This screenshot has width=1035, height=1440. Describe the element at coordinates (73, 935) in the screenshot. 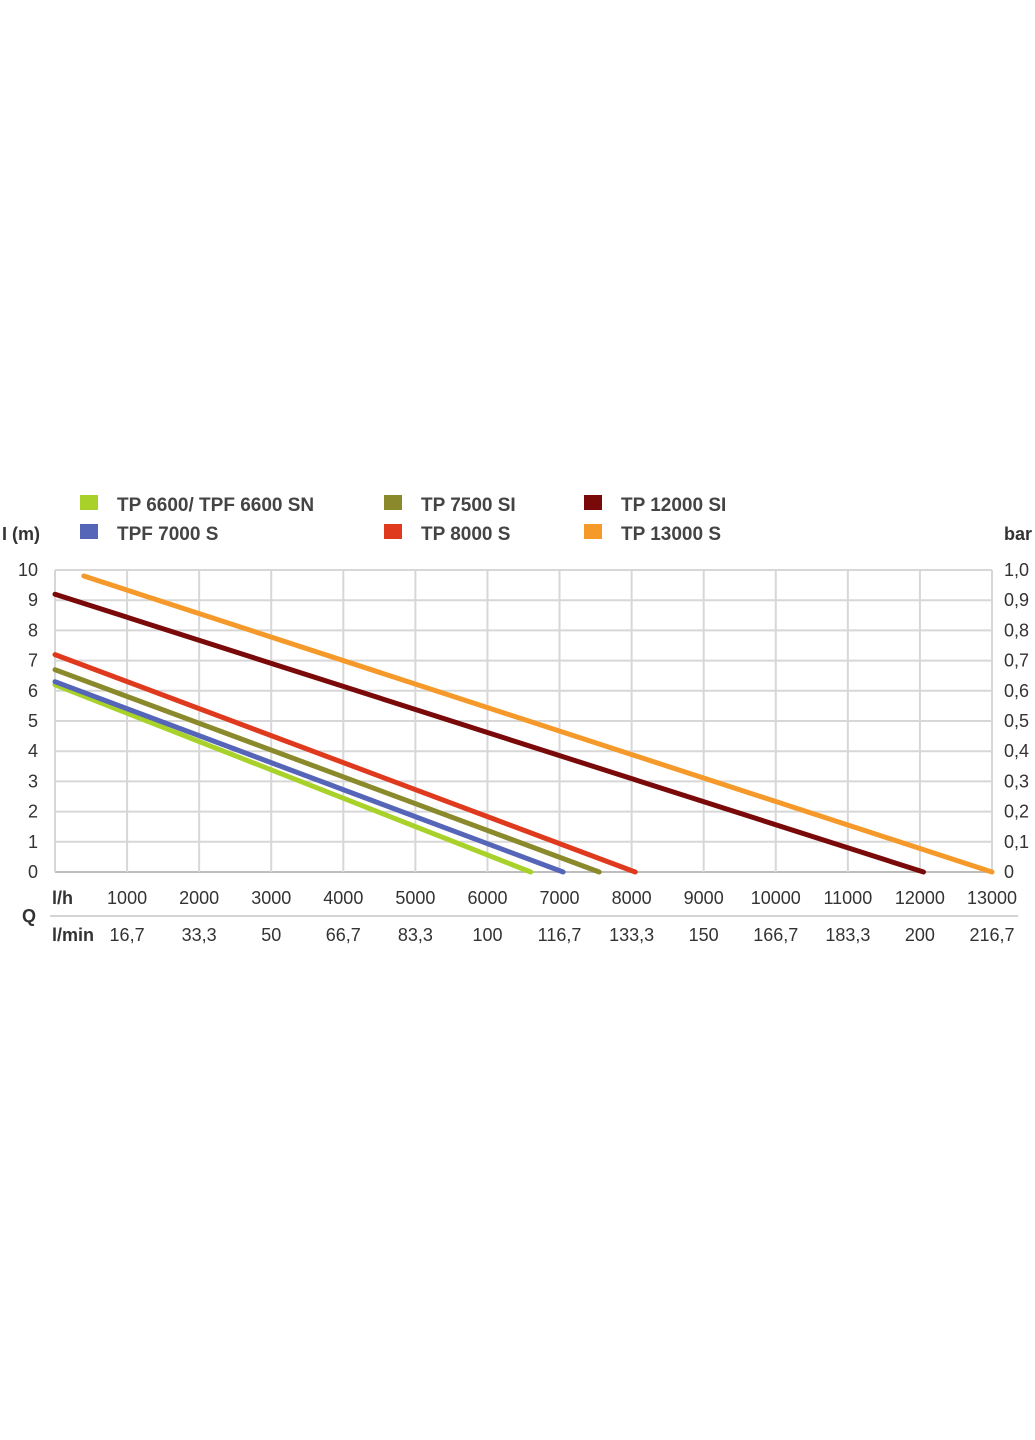

I see `x-unit-lmin: l/min` at that location.